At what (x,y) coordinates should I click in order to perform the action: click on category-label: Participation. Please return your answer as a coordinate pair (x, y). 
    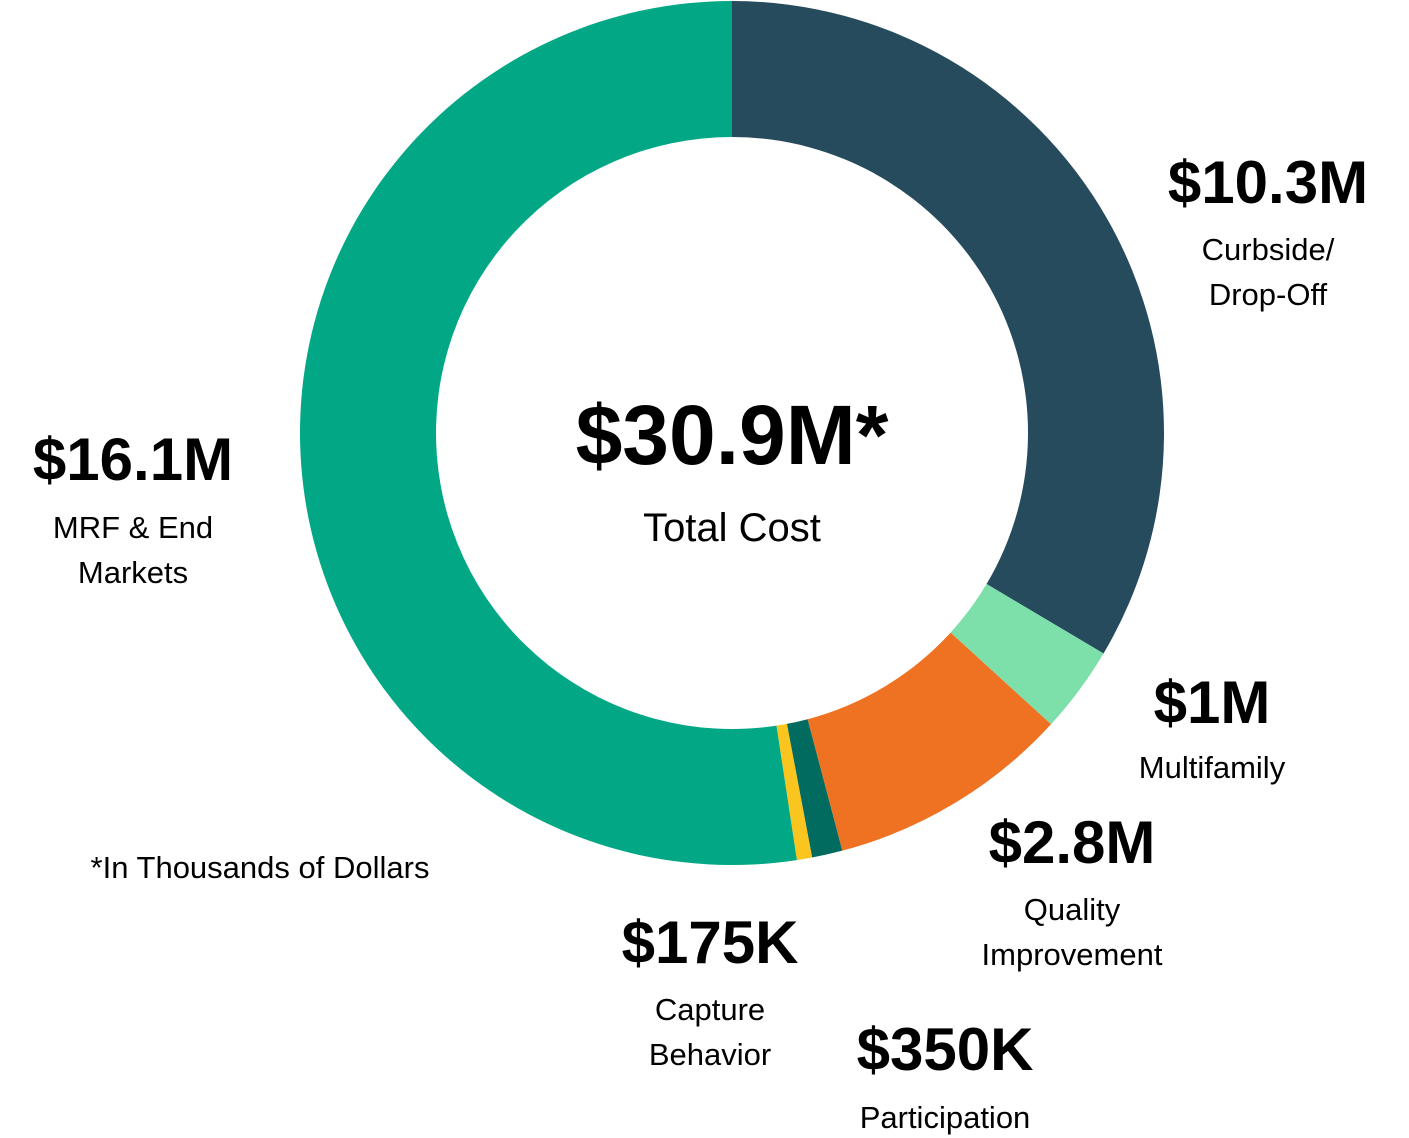
    Looking at the image, I should click on (945, 1117).